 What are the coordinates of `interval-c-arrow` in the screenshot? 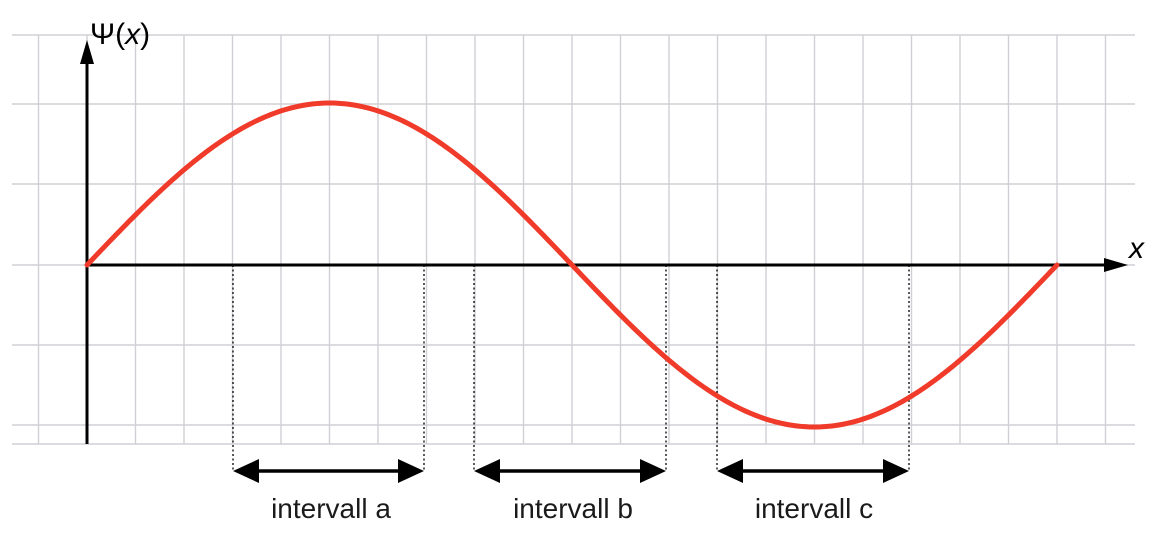 It's located at (813, 471).